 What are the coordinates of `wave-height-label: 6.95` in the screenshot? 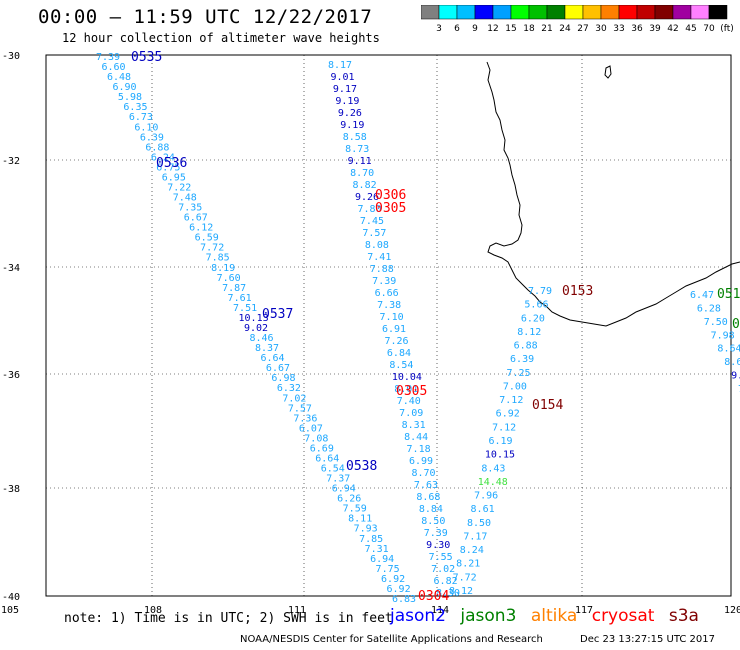 It's located at (174, 177).